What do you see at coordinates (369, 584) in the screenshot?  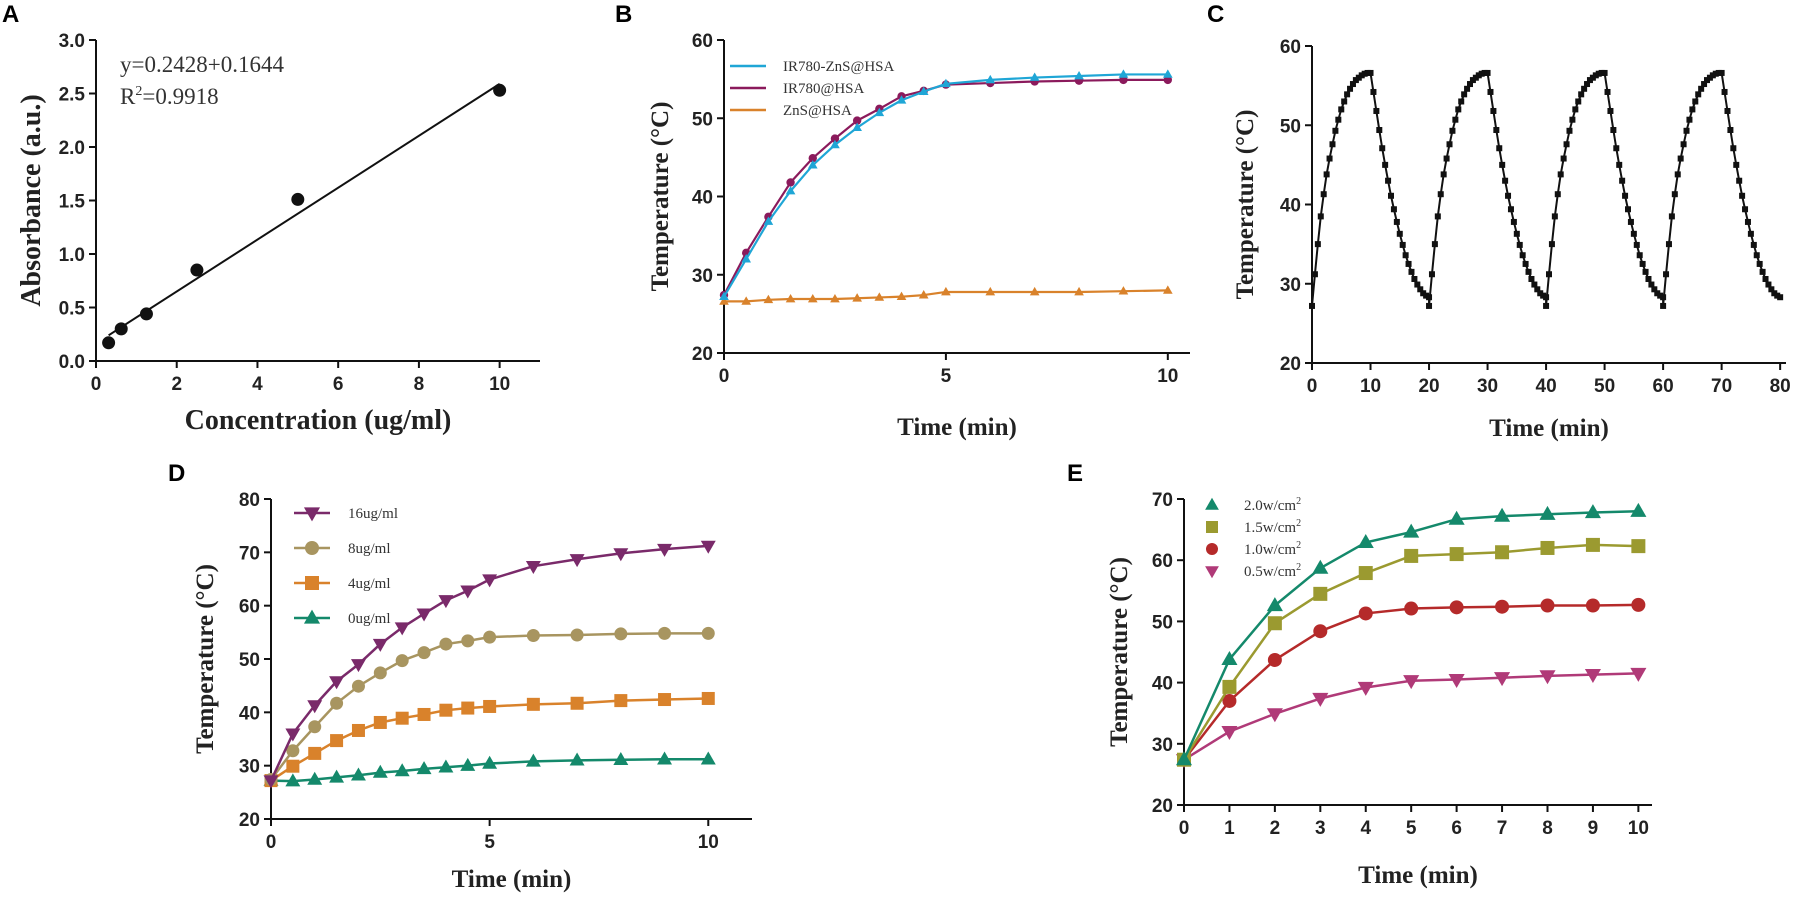 I see `legend-label: 4ug/ml` at bounding box center [369, 584].